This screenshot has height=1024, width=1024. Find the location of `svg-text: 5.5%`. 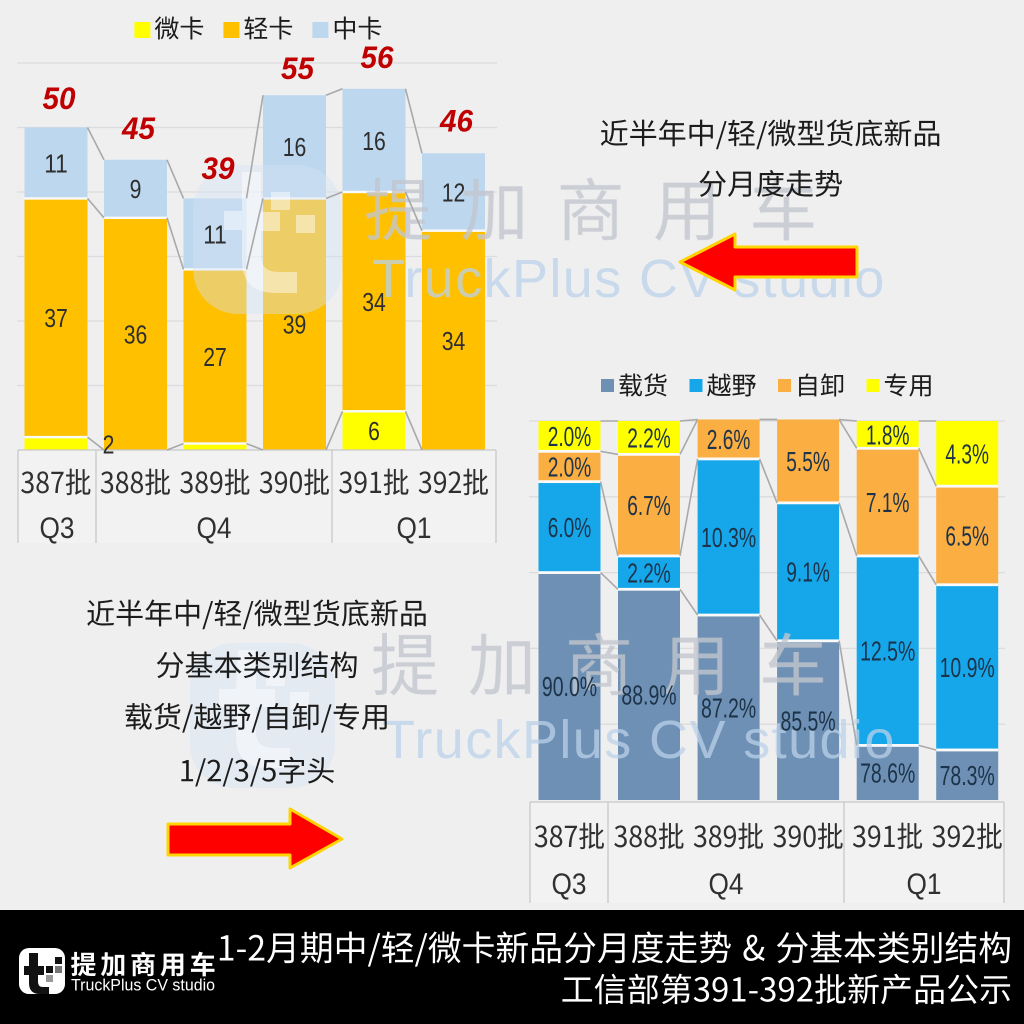

svg-text: 5.5% is located at coordinates (808, 461).